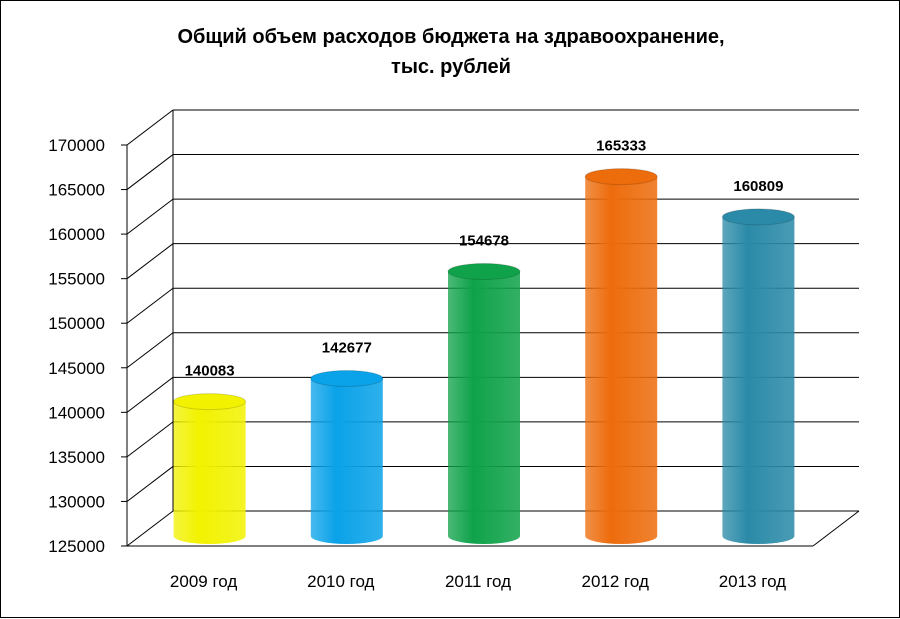  I want to click on y-tick-label: 150000, so click(76, 323).